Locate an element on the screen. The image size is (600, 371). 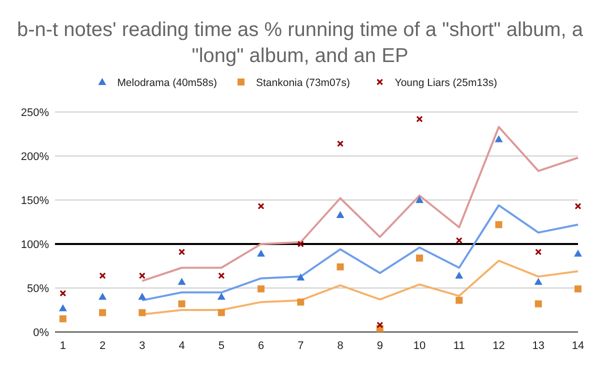
x-tick-label: 5 is located at coordinates (221, 346).